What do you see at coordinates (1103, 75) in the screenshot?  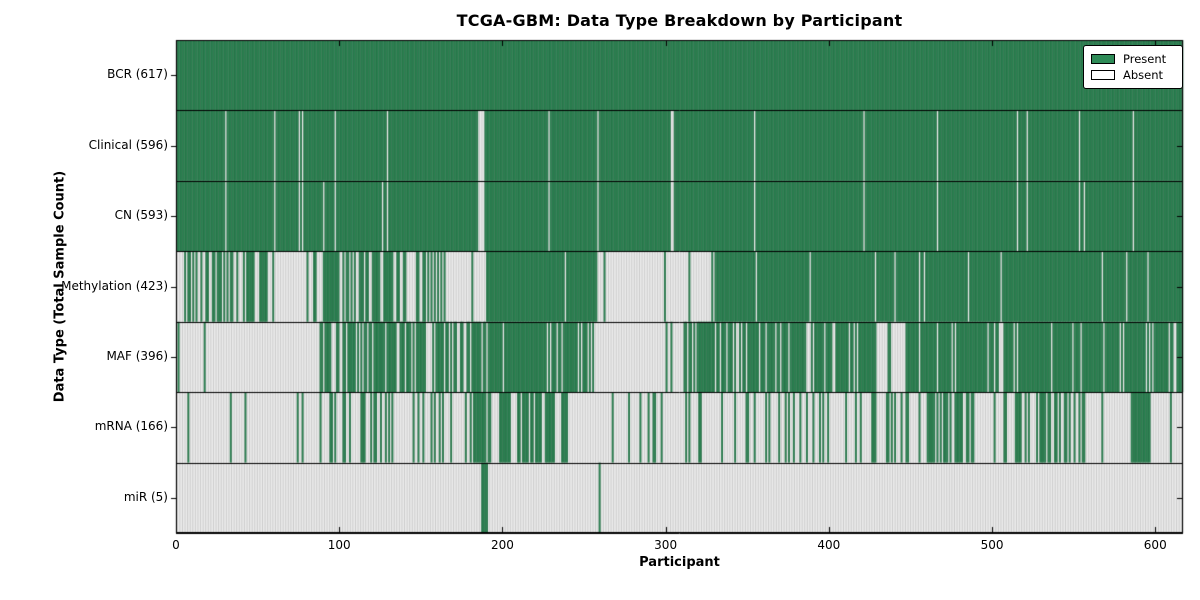 I see `absent-swatch-icon` at bounding box center [1103, 75].